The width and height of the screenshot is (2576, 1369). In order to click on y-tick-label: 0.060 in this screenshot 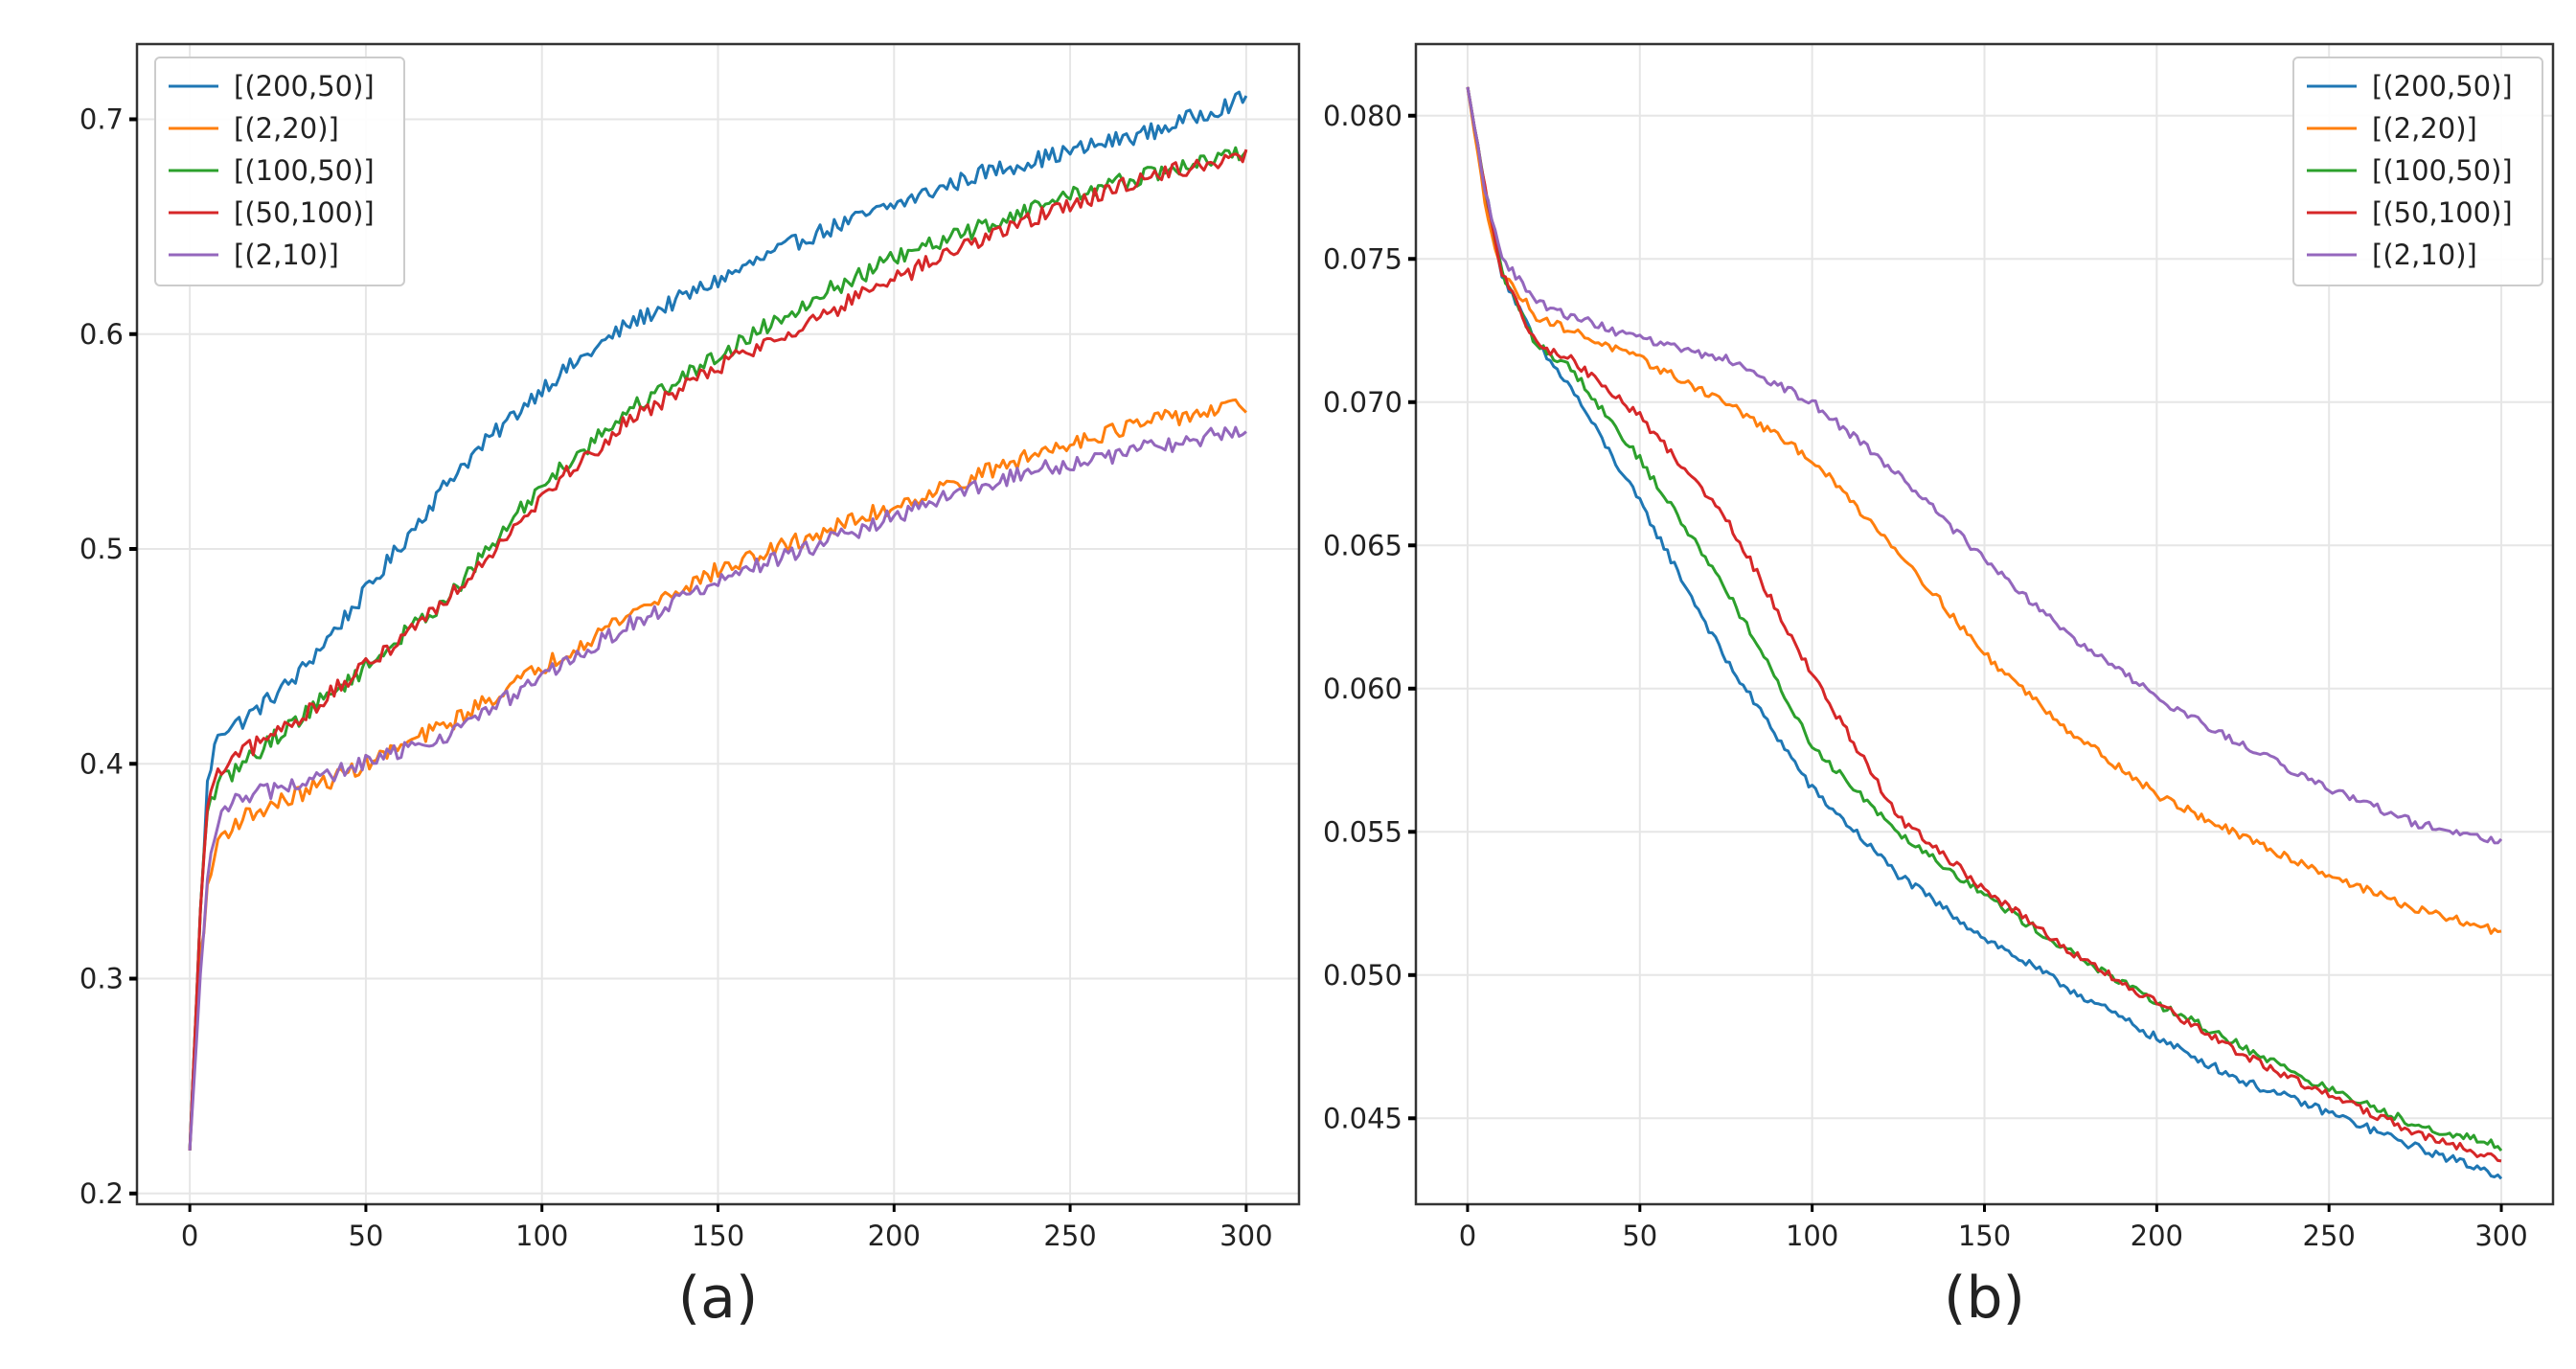, I will do `click(1363, 689)`.